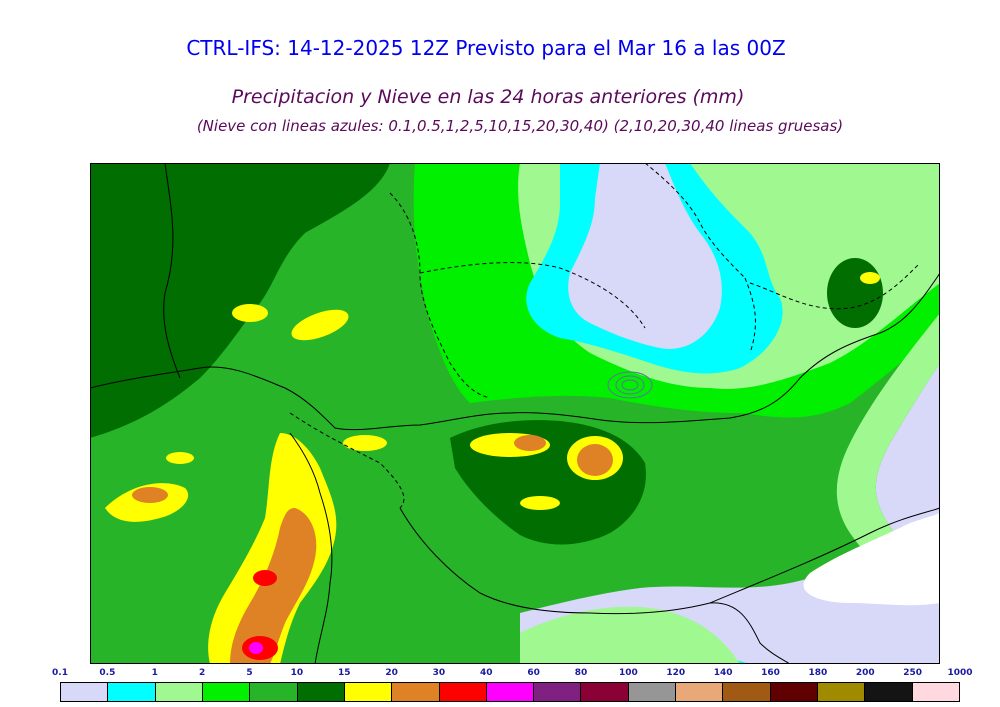 Image resolution: width=1000 pixels, height=707 pixels. Describe the element at coordinates (581, 673) in the screenshot. I see `legend-label: 80` at that location.